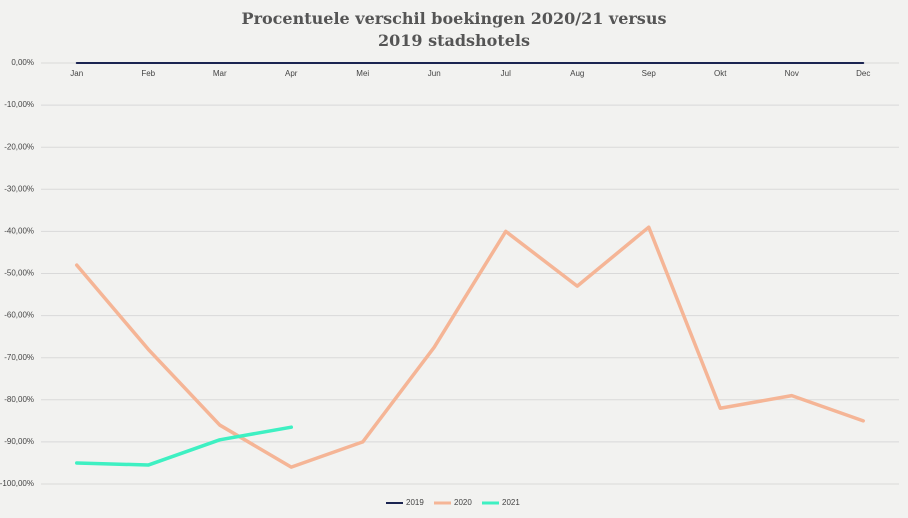 This screenshot has height=518, width=908. I want to click on y-tick-label: -10,00%, so click(19, 104).